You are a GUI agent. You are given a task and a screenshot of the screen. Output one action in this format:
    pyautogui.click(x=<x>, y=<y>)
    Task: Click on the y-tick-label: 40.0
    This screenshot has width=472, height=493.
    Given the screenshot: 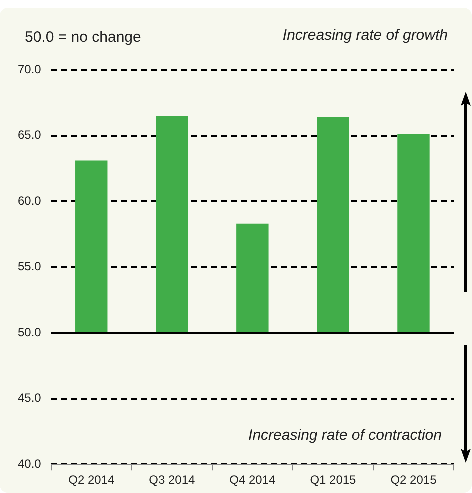 What is the action you would take?
    pyautogui.click(x=30, y=463)
    